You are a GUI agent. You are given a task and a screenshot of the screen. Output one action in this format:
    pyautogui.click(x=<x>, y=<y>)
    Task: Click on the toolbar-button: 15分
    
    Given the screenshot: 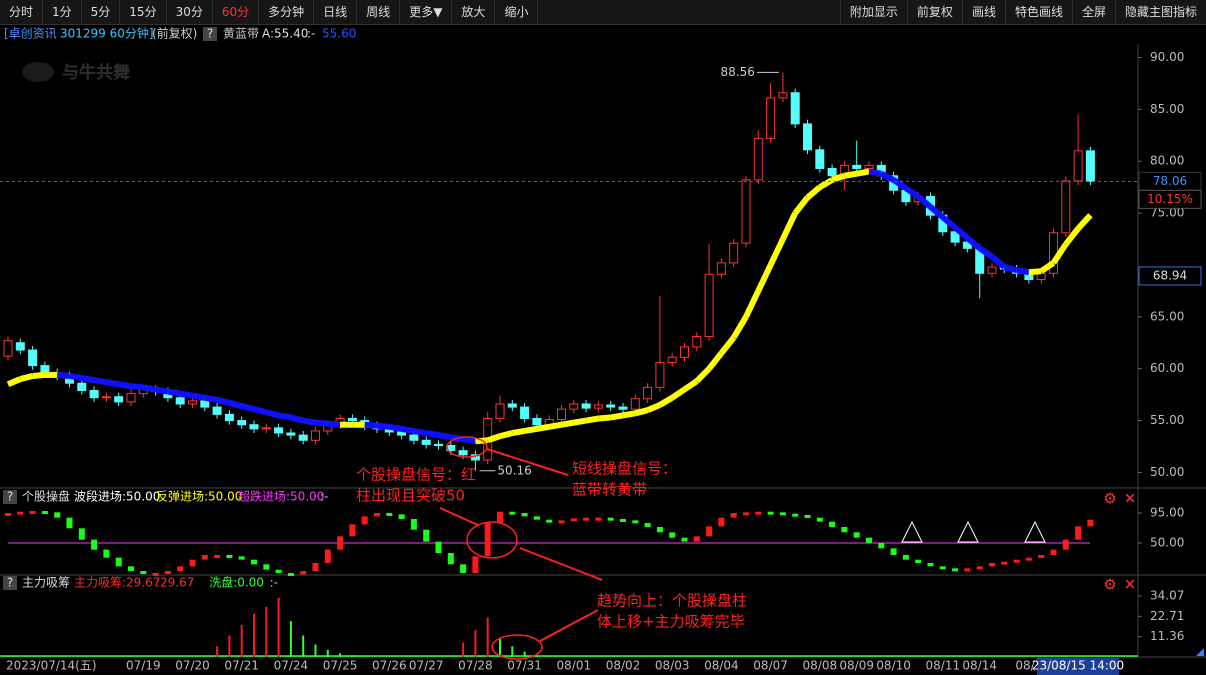 What is the action you would take?
    pyautogui.click(x=143, y=12)
    